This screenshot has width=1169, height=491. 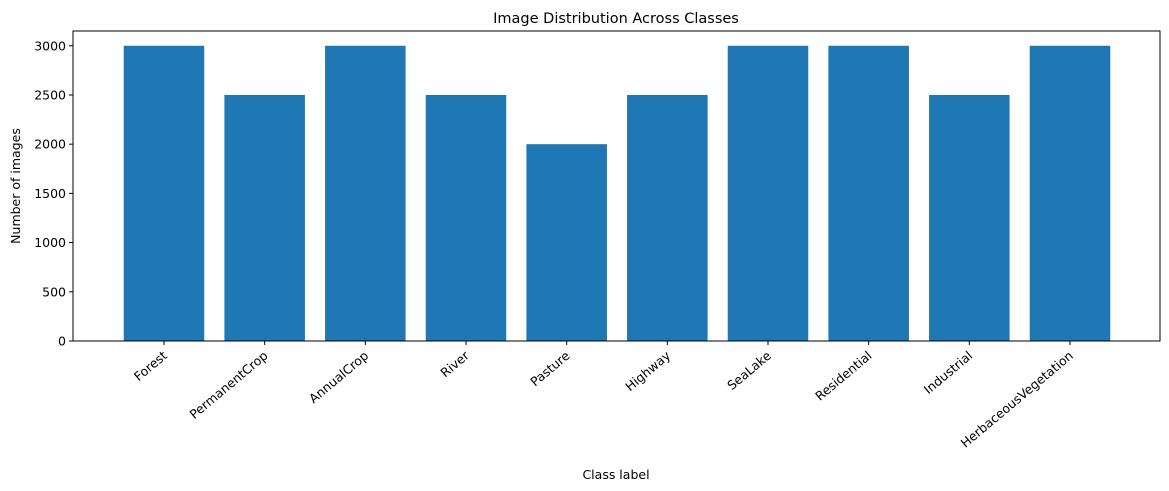 I want to click on y-tick-label: 500, so click(x=54, y=291).